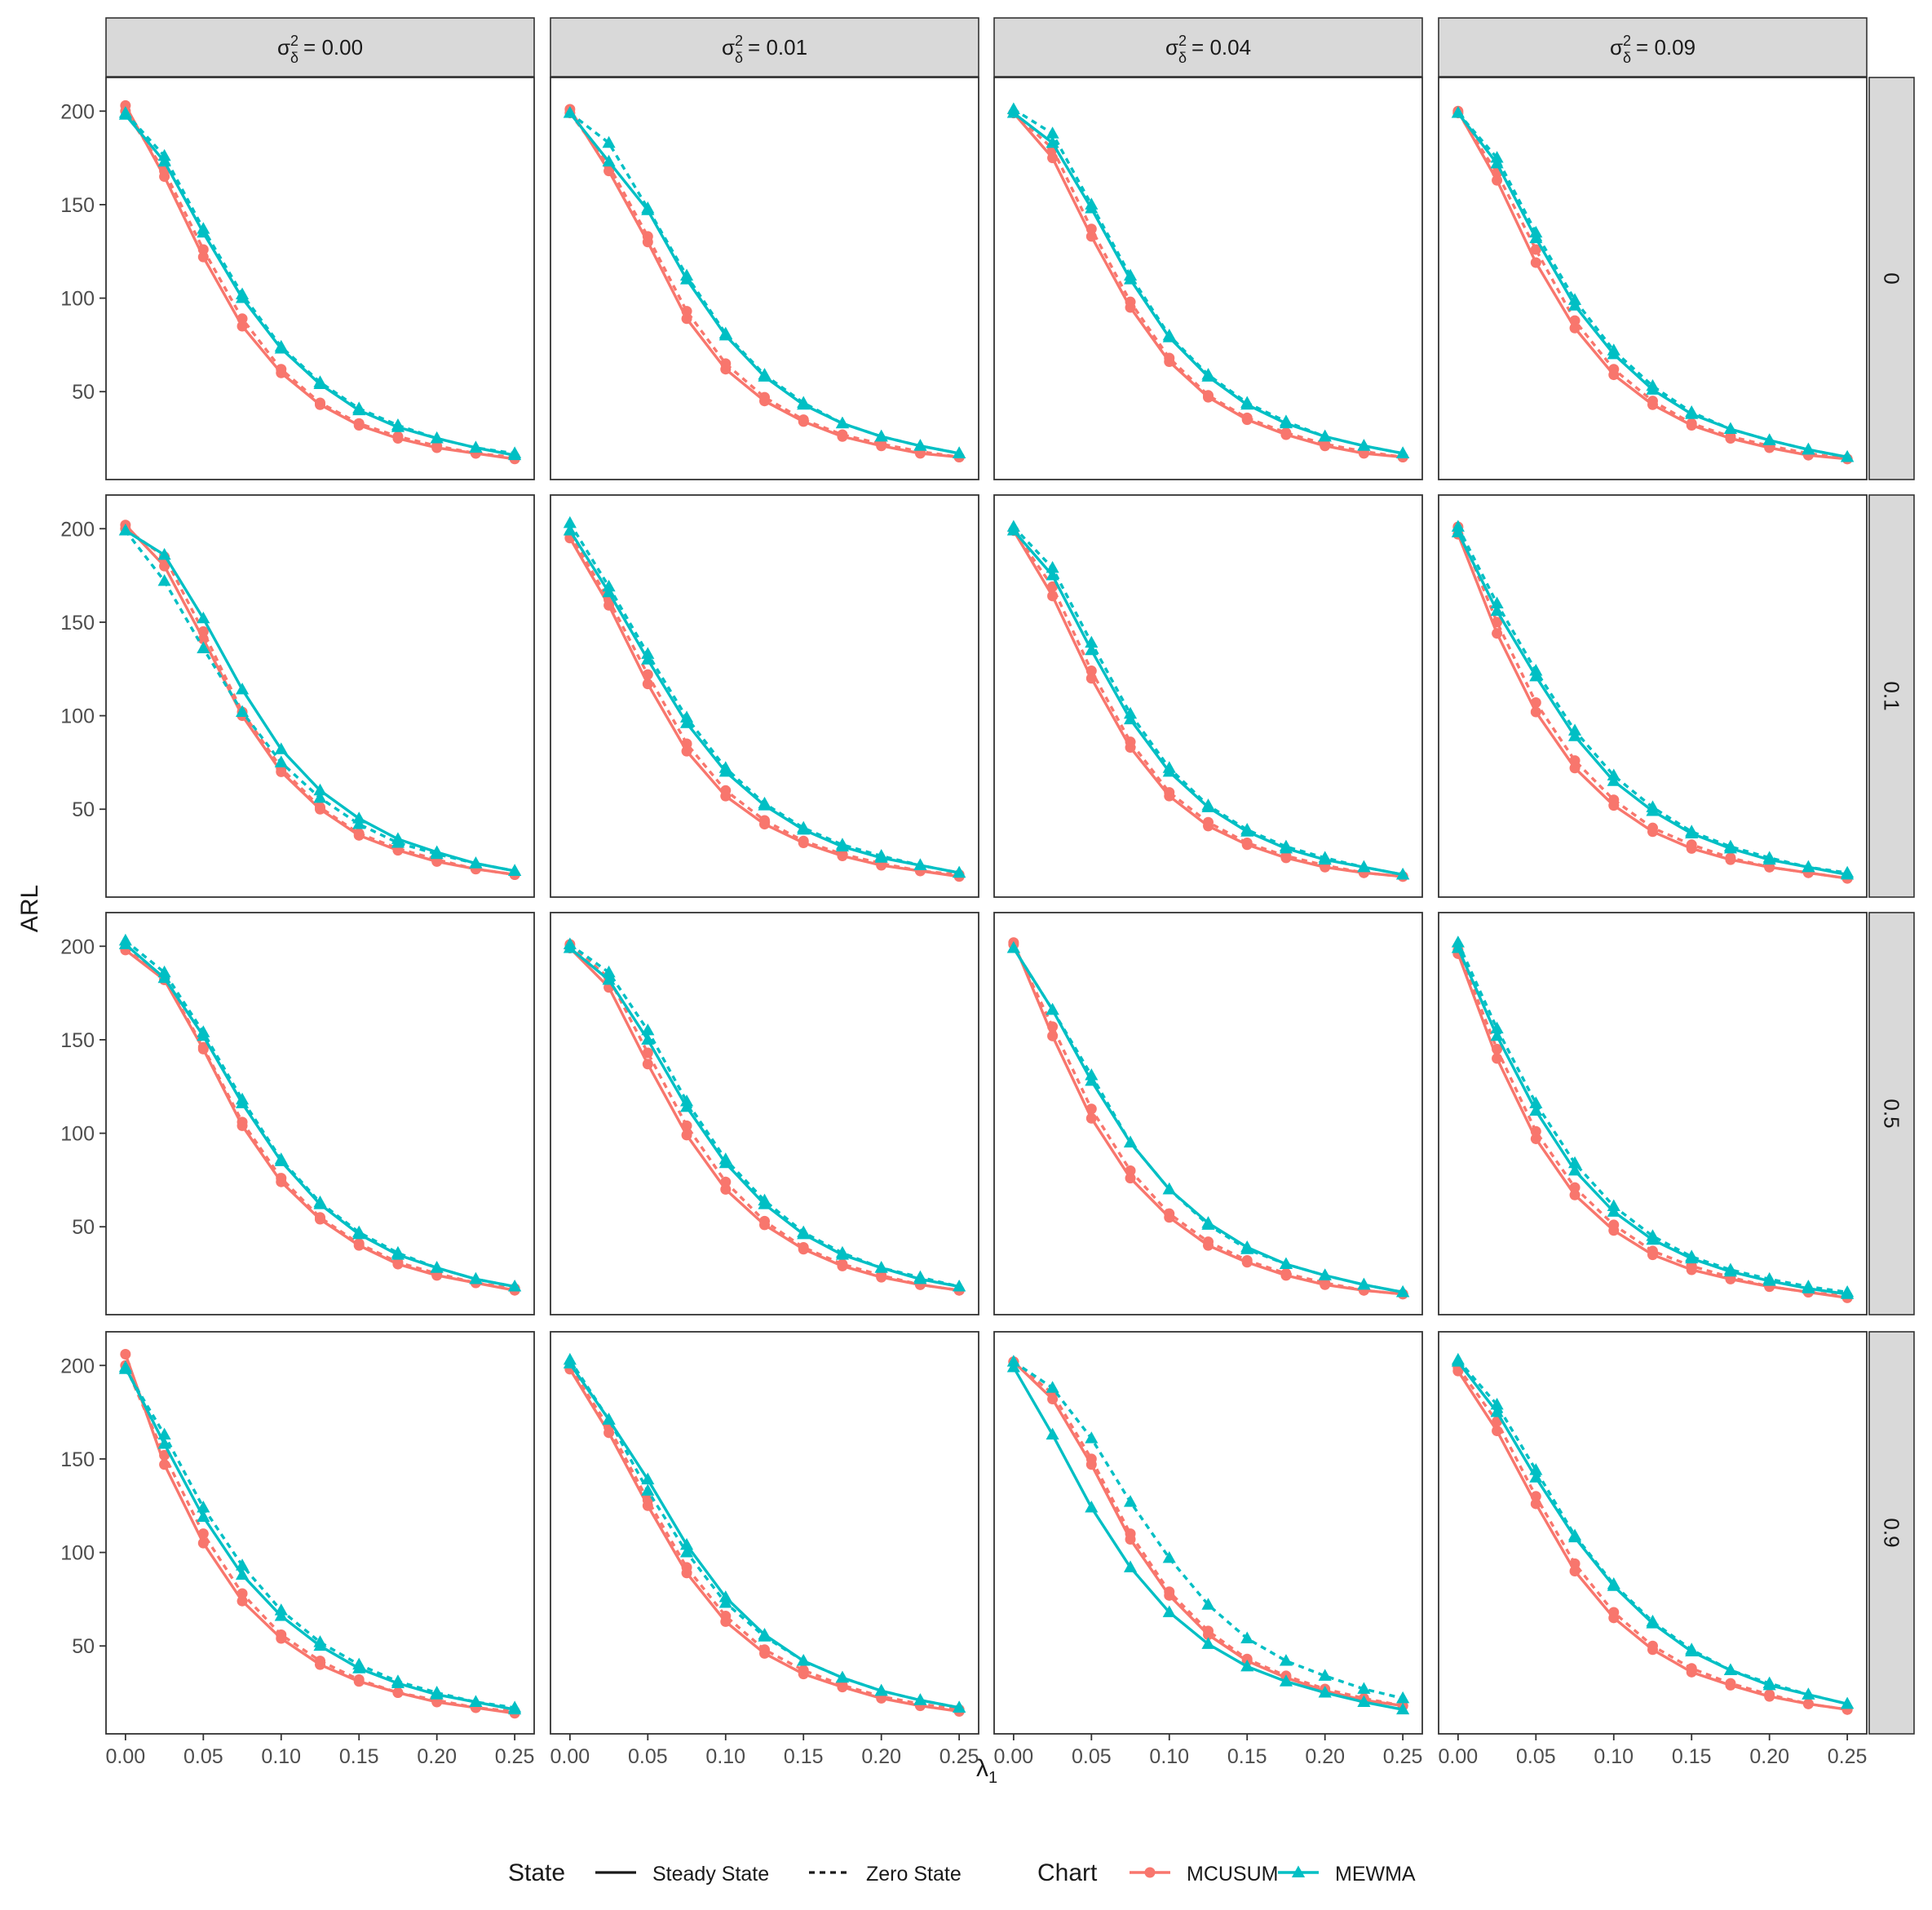  What do you see at coordinates (1891, 278) in the screenshot?
I see `row-strip-bg` at bounding box center [1891, 278].